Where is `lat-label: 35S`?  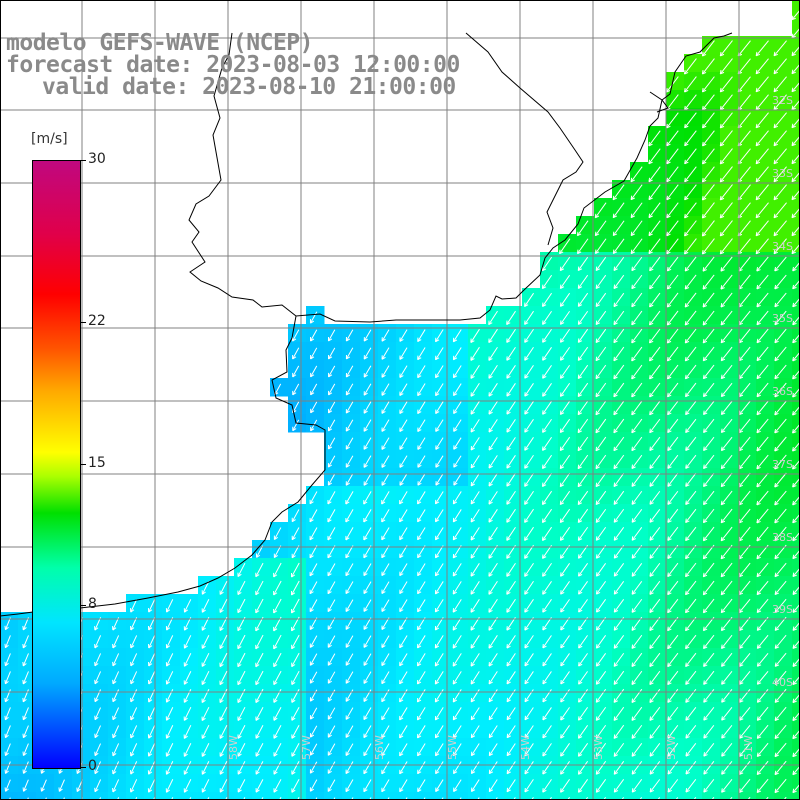
lat-label: 35S is located at coordinates (782, 318).